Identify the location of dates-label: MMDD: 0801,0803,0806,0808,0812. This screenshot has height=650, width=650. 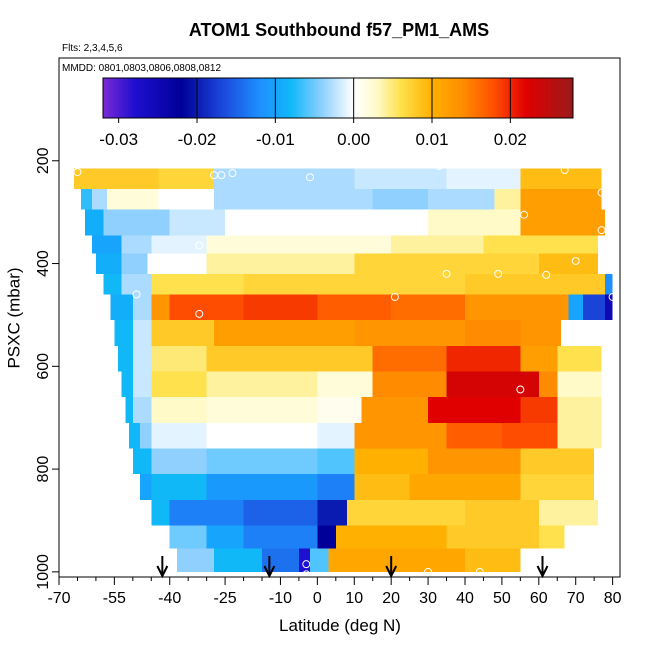
(141, 68).